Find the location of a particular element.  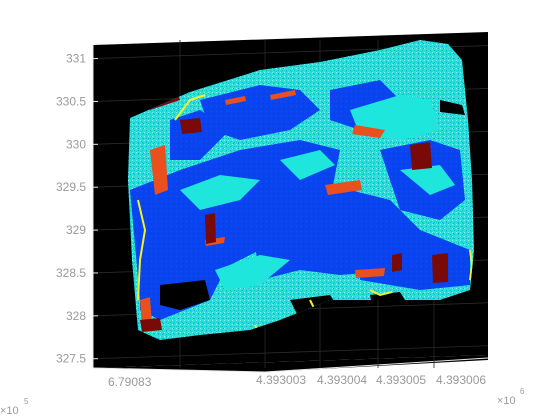

x-exponent: ×10 5 is located at coordinates (14, 407).